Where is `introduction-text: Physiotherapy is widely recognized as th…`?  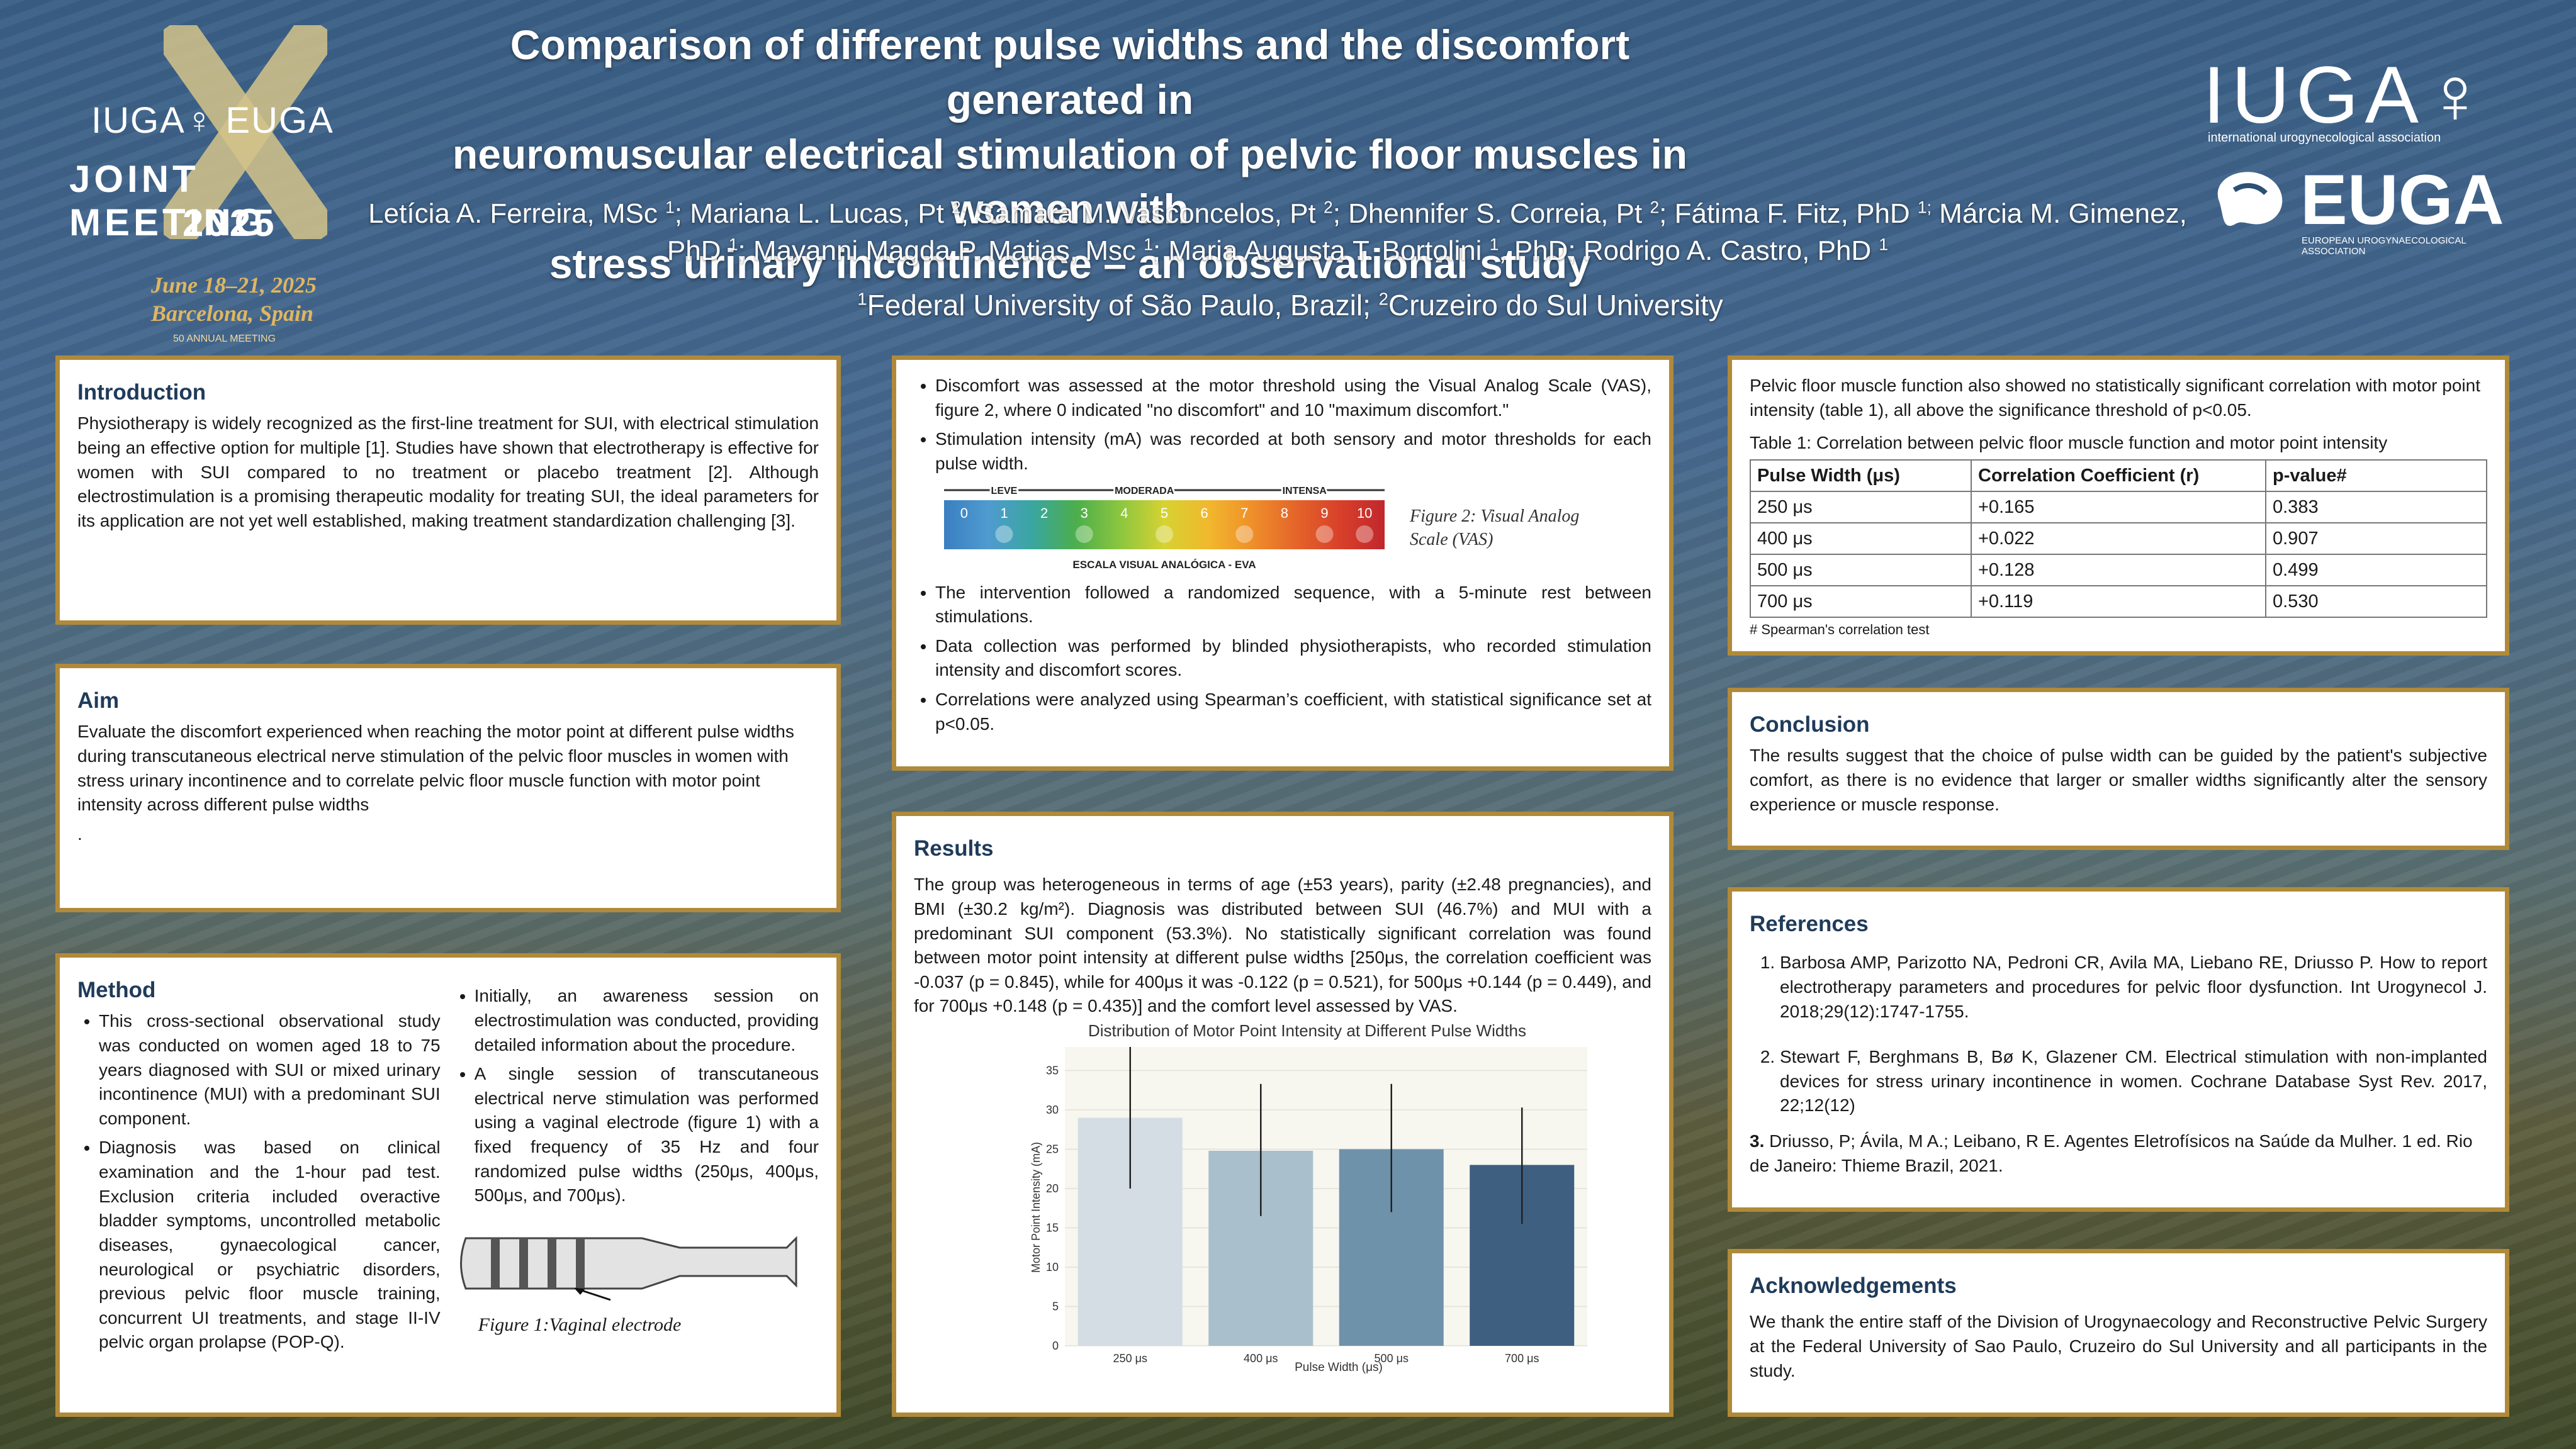 introduction-text: Physiotherapy is widely recognized as th… is located at coordinates (448, 471).